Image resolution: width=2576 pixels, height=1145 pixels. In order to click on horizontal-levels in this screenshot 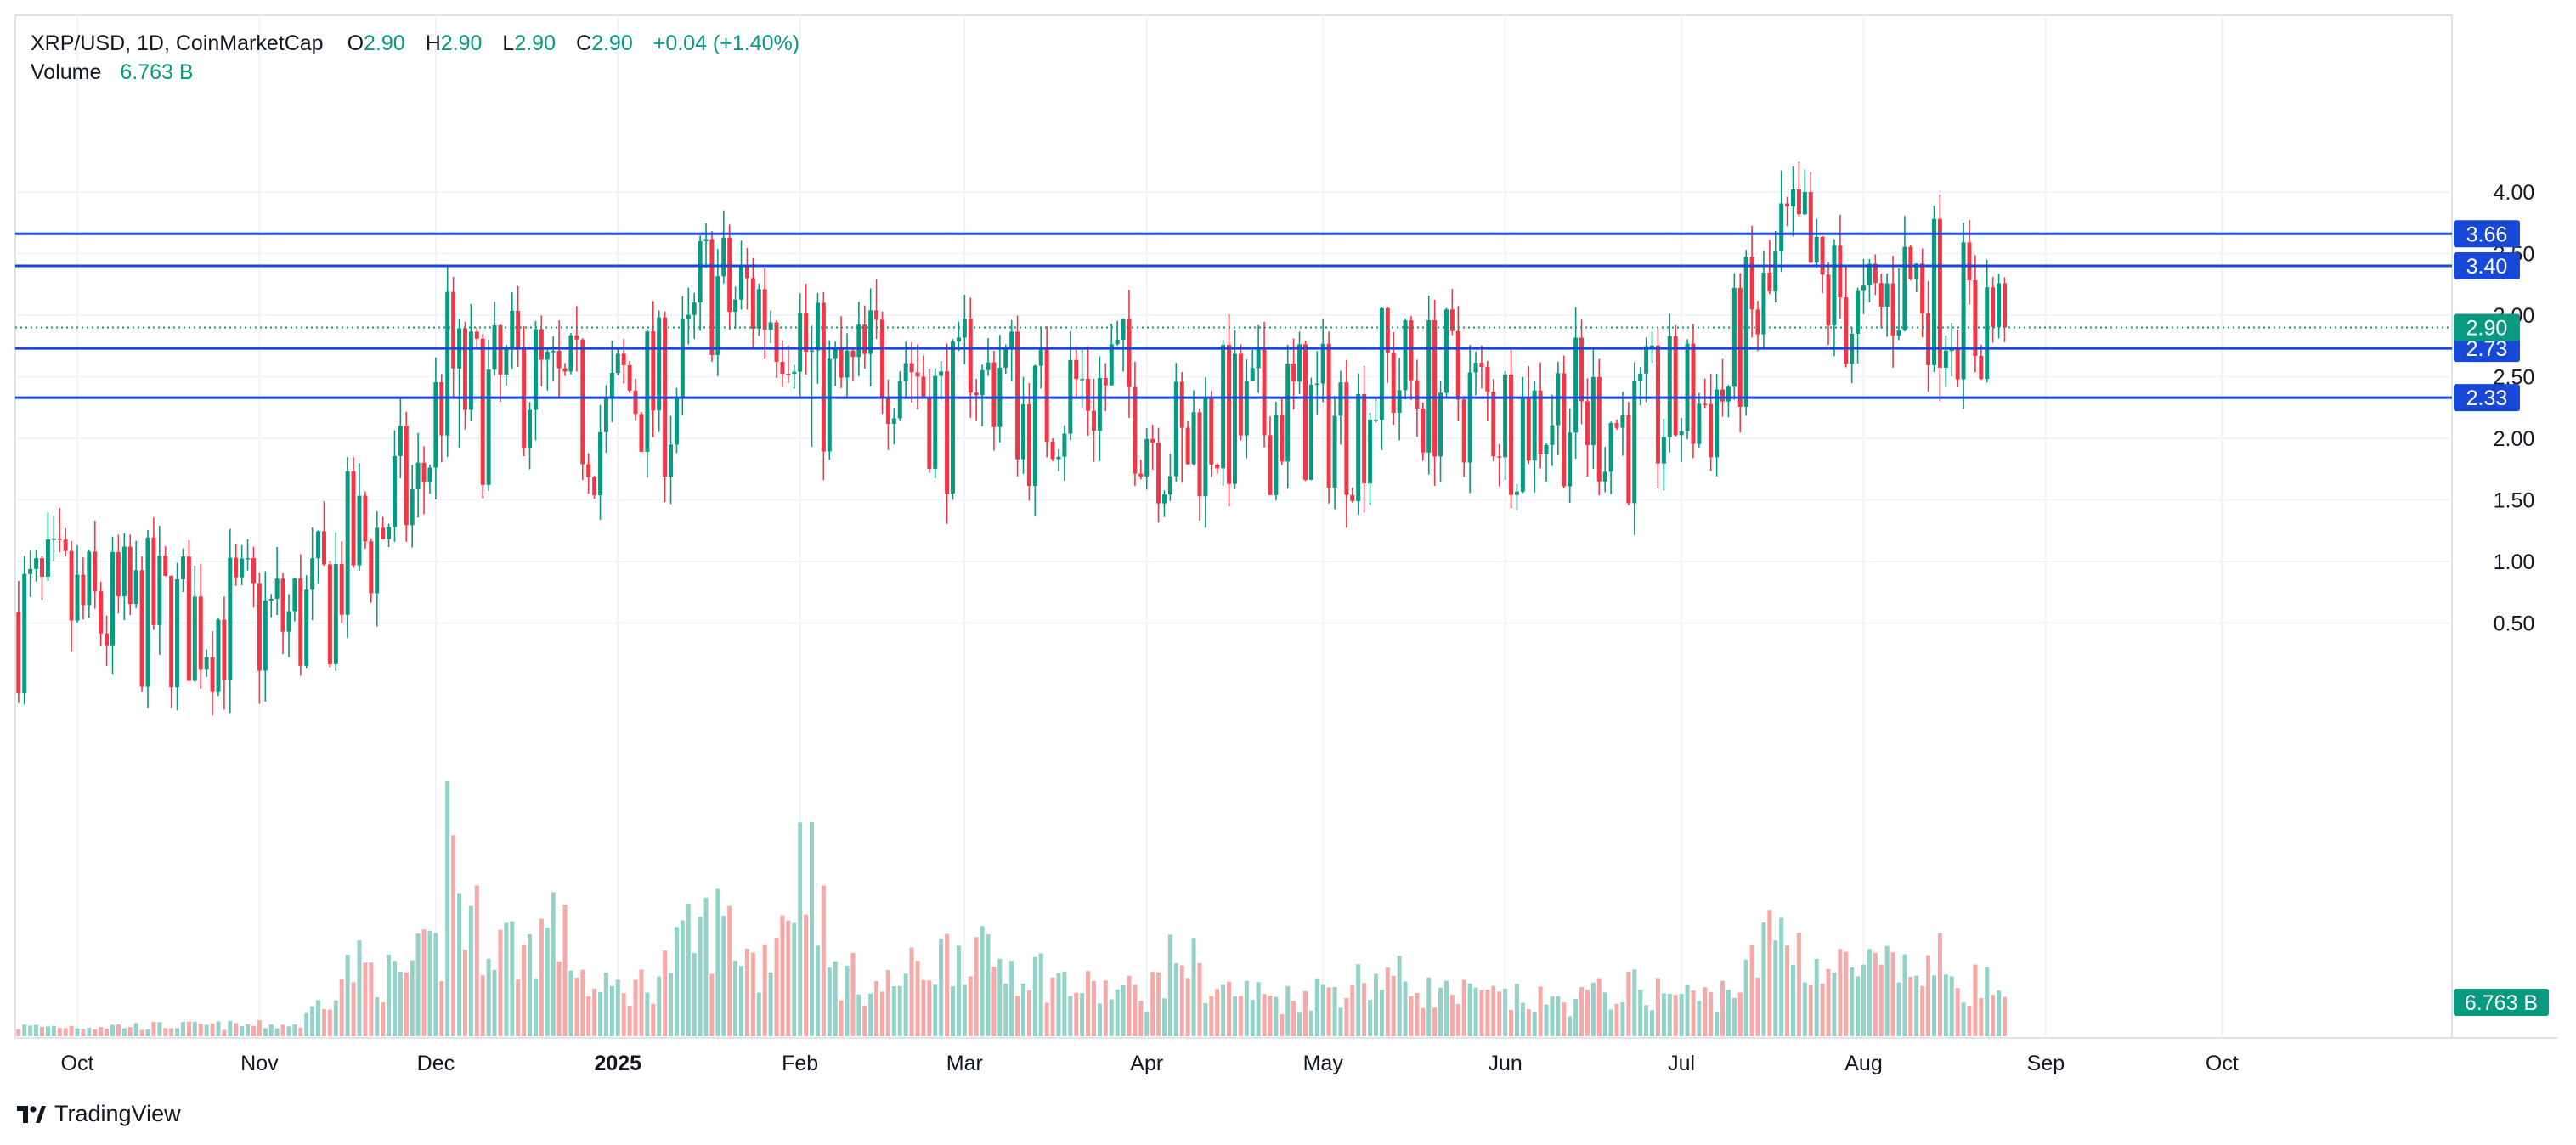, I will do `click(1233, 315)`.